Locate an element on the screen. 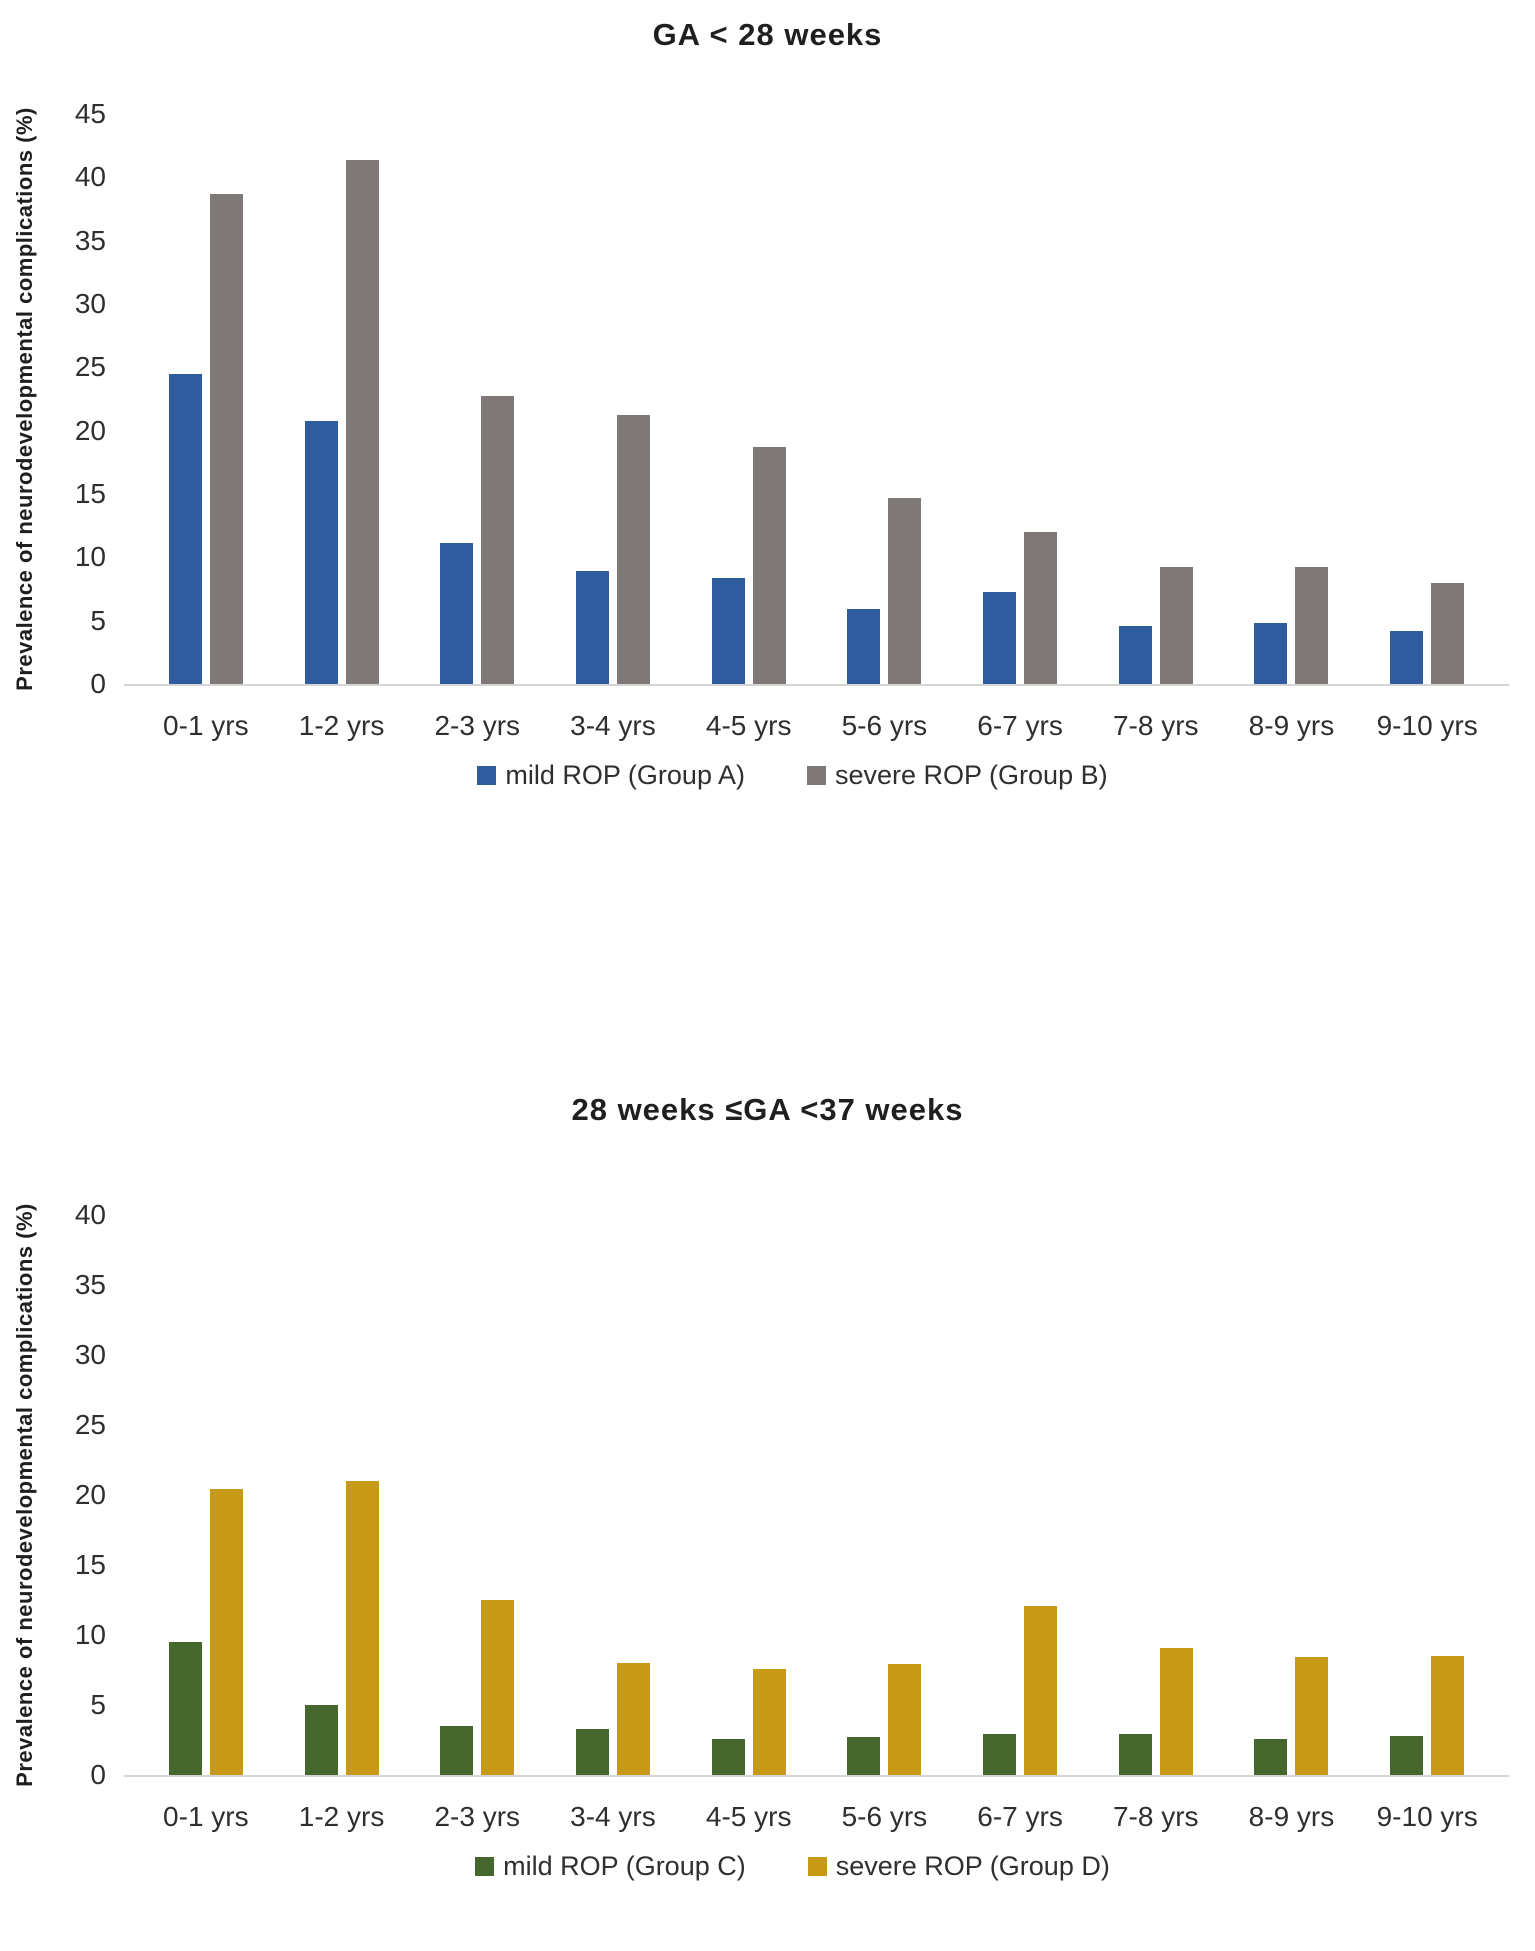 The image size is (1535, 1951). legend-item: mild ROP (Group A) is located at coordinates (611, 775).